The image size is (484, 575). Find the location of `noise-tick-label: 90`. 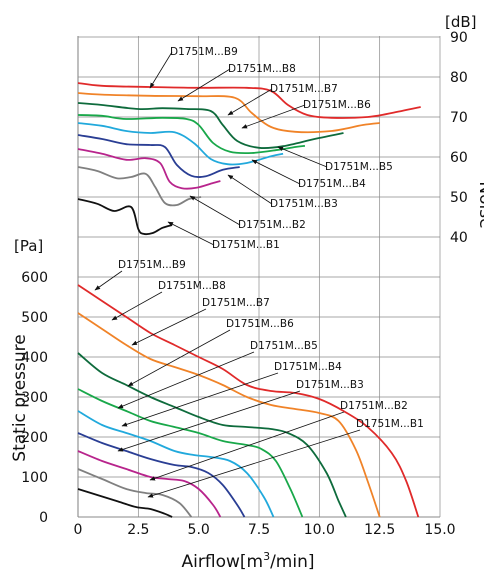

noise-tick-label: 90 is located at coordinates (459, 38).